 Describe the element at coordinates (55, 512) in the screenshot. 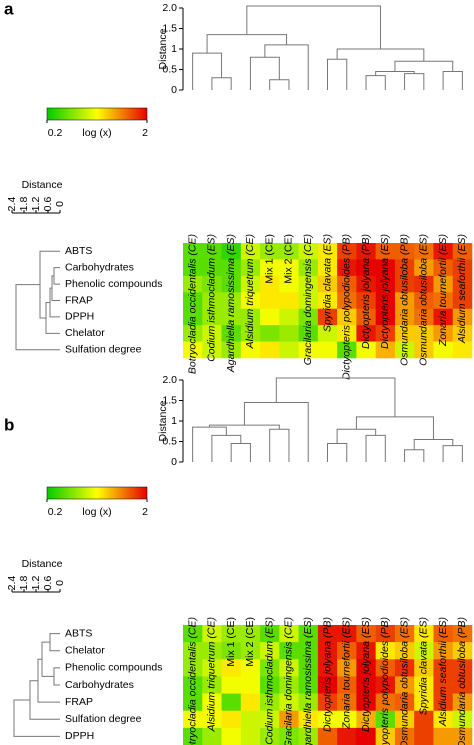

I see `colorbar-tick-label: 0.2` at that location.